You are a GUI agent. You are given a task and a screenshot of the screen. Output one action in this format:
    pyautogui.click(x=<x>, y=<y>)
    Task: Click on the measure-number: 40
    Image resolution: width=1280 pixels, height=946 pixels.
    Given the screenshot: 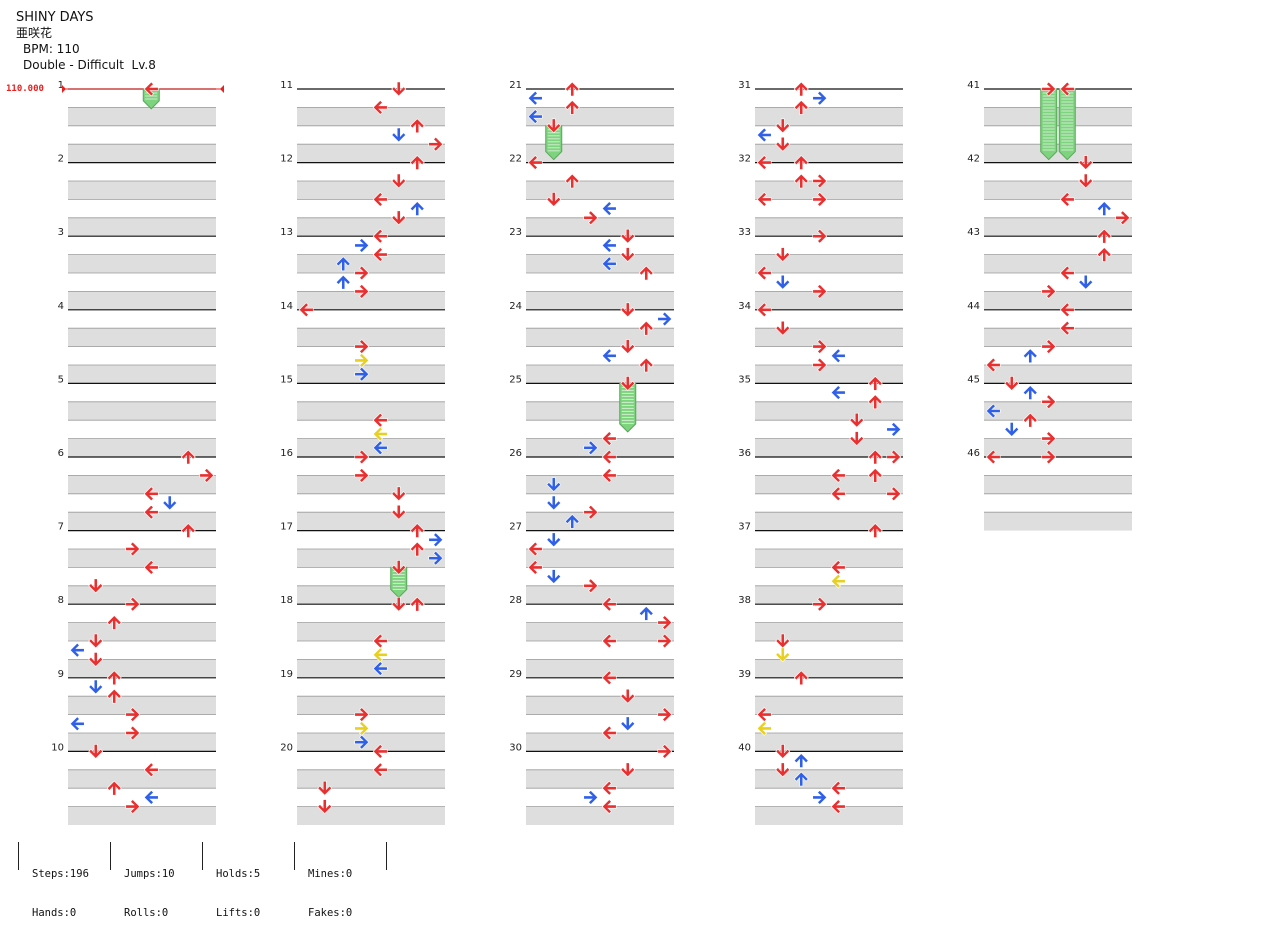 What is the action you would take?
    pyautogui.click(x=744, y=747)
    